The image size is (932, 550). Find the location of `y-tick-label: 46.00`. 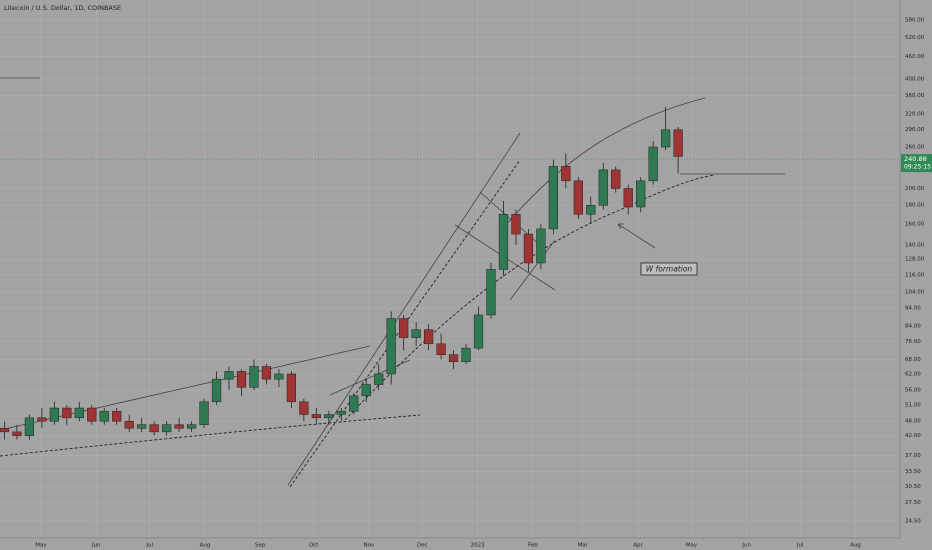

y-tick-label: 46.00 is located at coordinates (913, 422).